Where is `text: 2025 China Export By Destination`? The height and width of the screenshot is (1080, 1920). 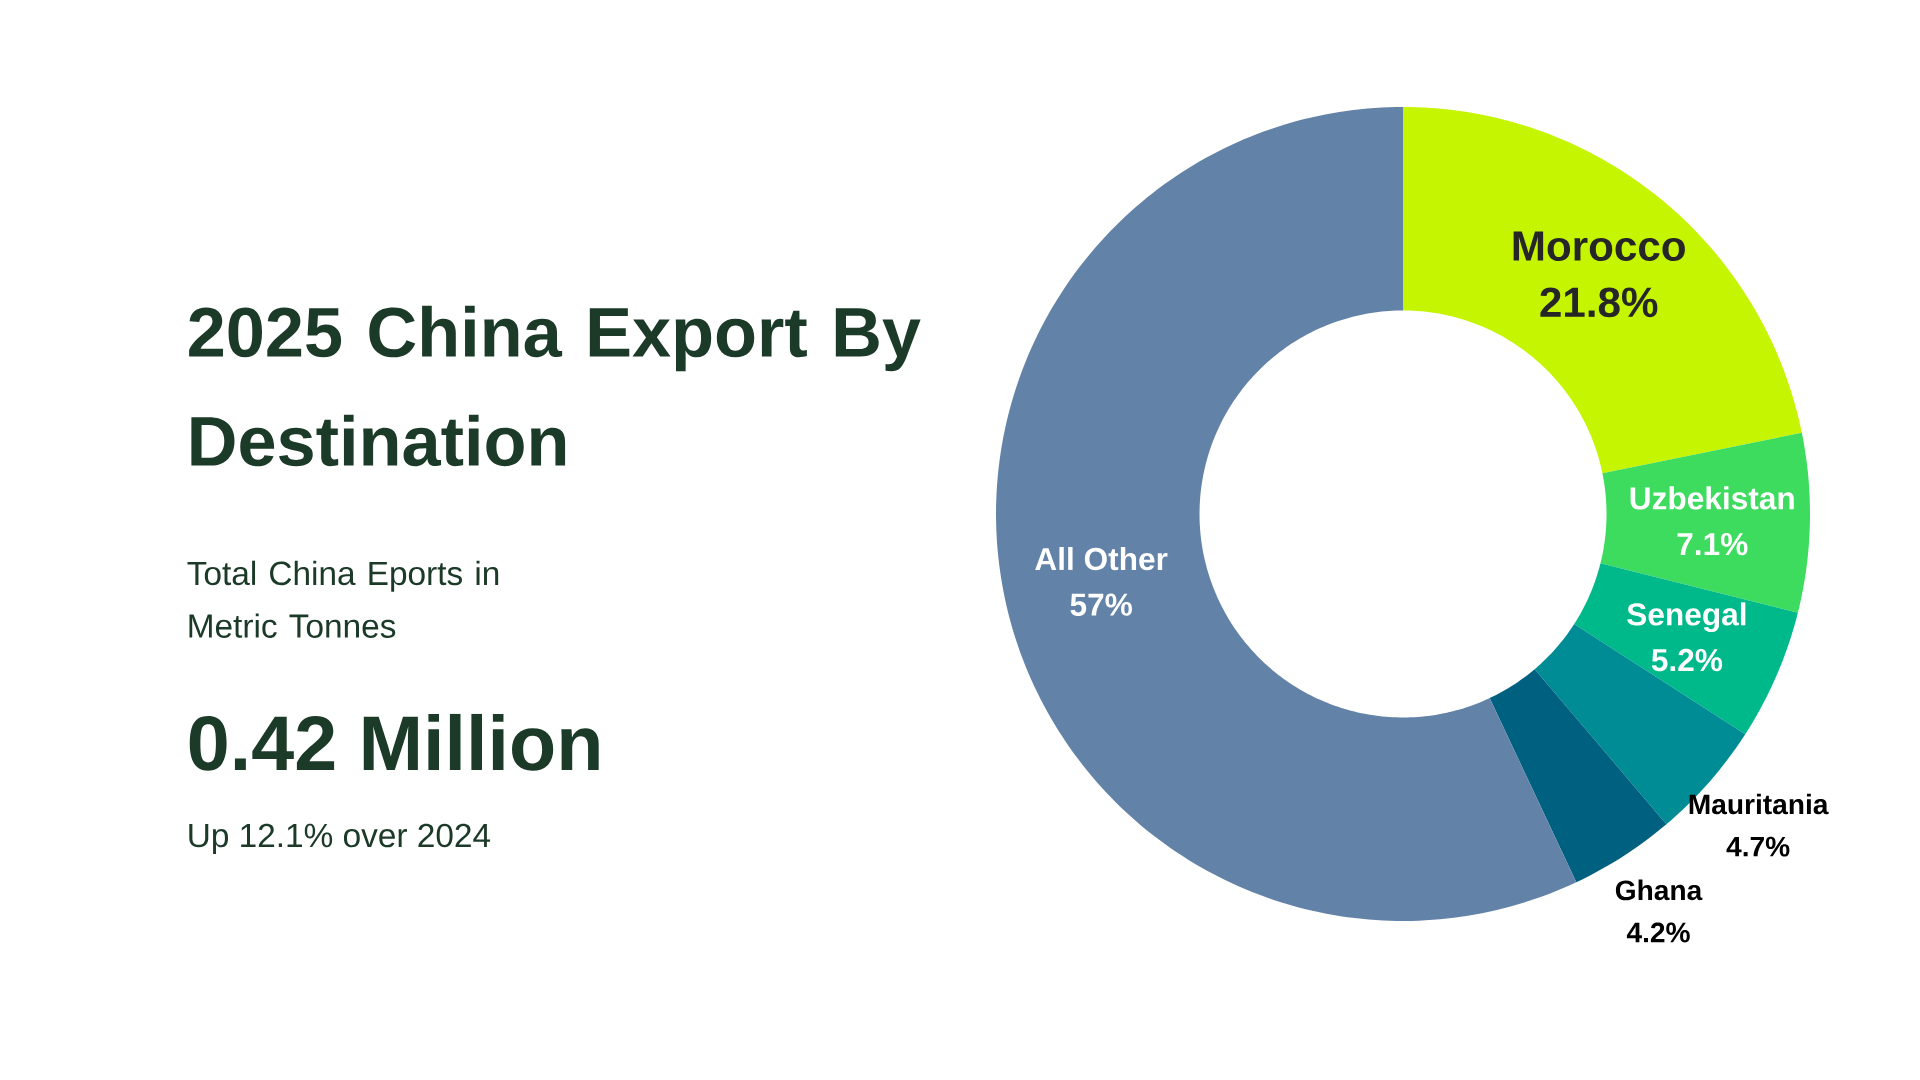
text: 2025 China Export By Destination is located at coordinates (555, 386).